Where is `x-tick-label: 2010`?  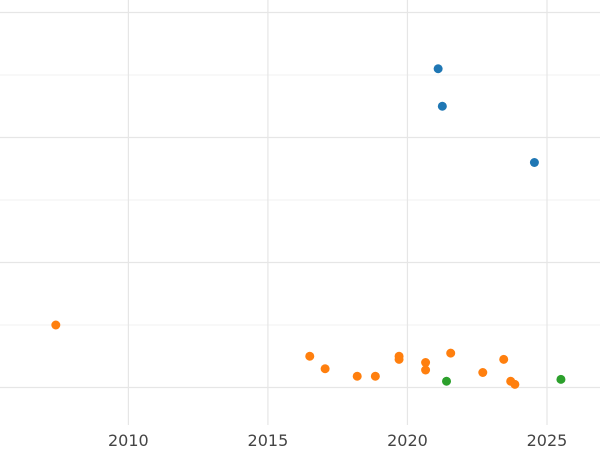
x-tick-label: 2010 is located at coordinates (128, 440).